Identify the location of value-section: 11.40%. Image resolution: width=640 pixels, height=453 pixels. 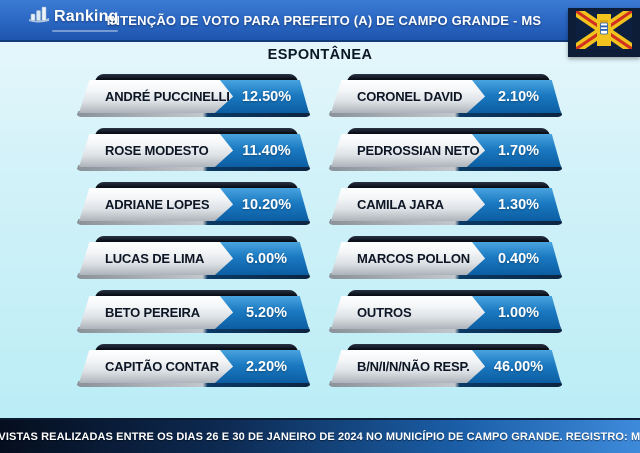
(261, 150).